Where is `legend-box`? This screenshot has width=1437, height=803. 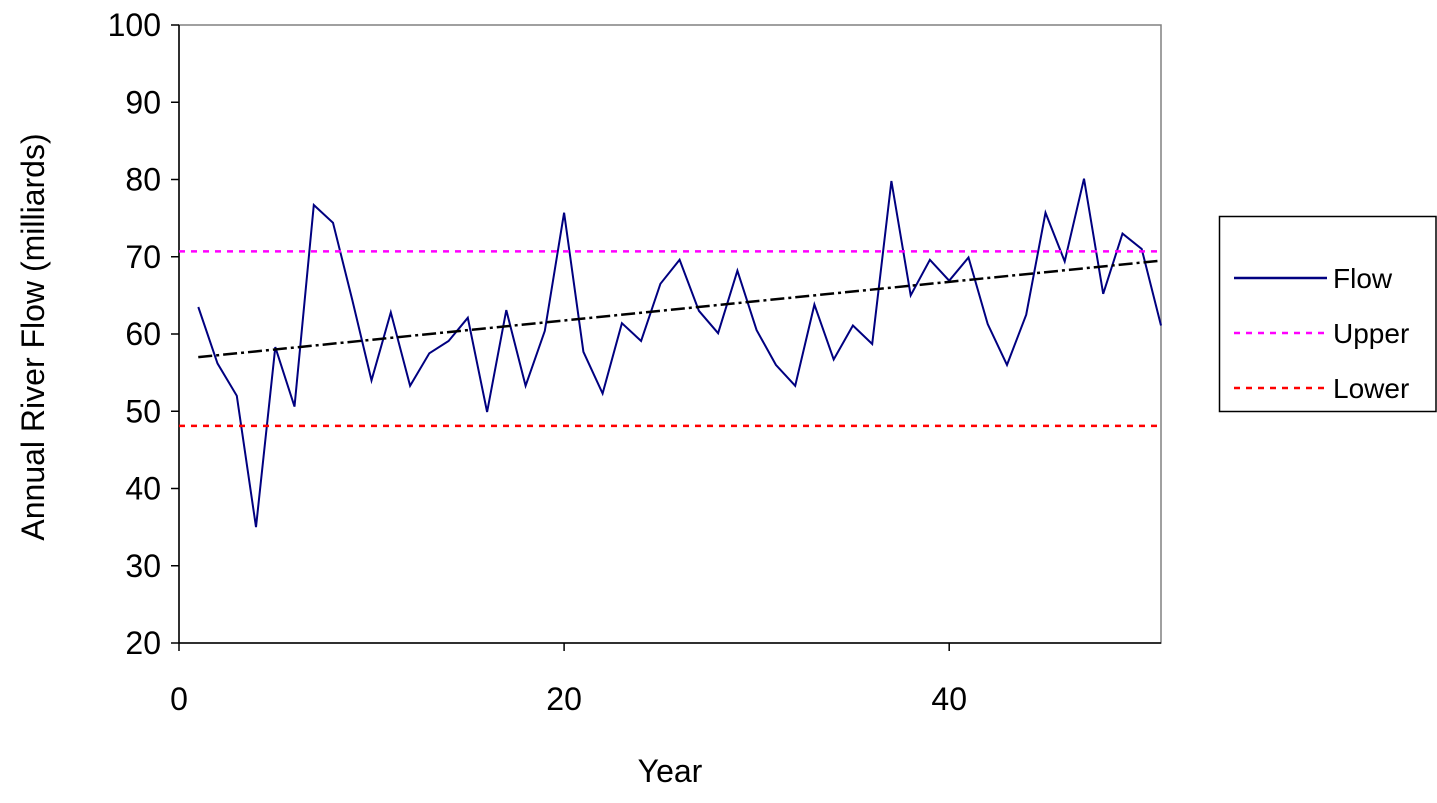 legend-box is located at coordinates (1327, 314).